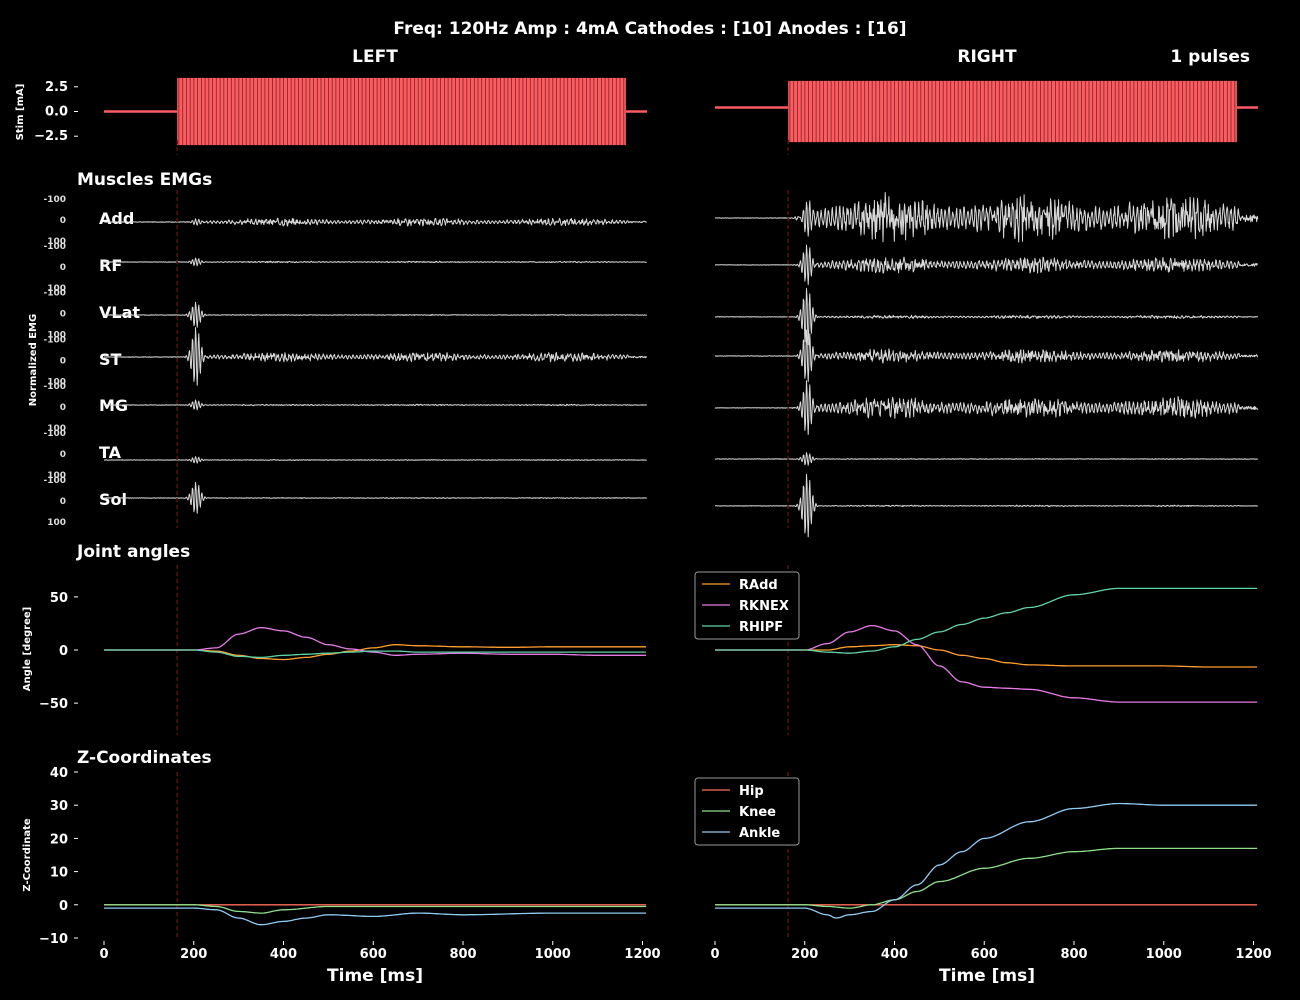 This screenshot has height=1000, width=1300. What do you see at coordinates (375, 916) in the screenshot?
I see `z-line-L-Ankle` at bounding box center [375, 916].